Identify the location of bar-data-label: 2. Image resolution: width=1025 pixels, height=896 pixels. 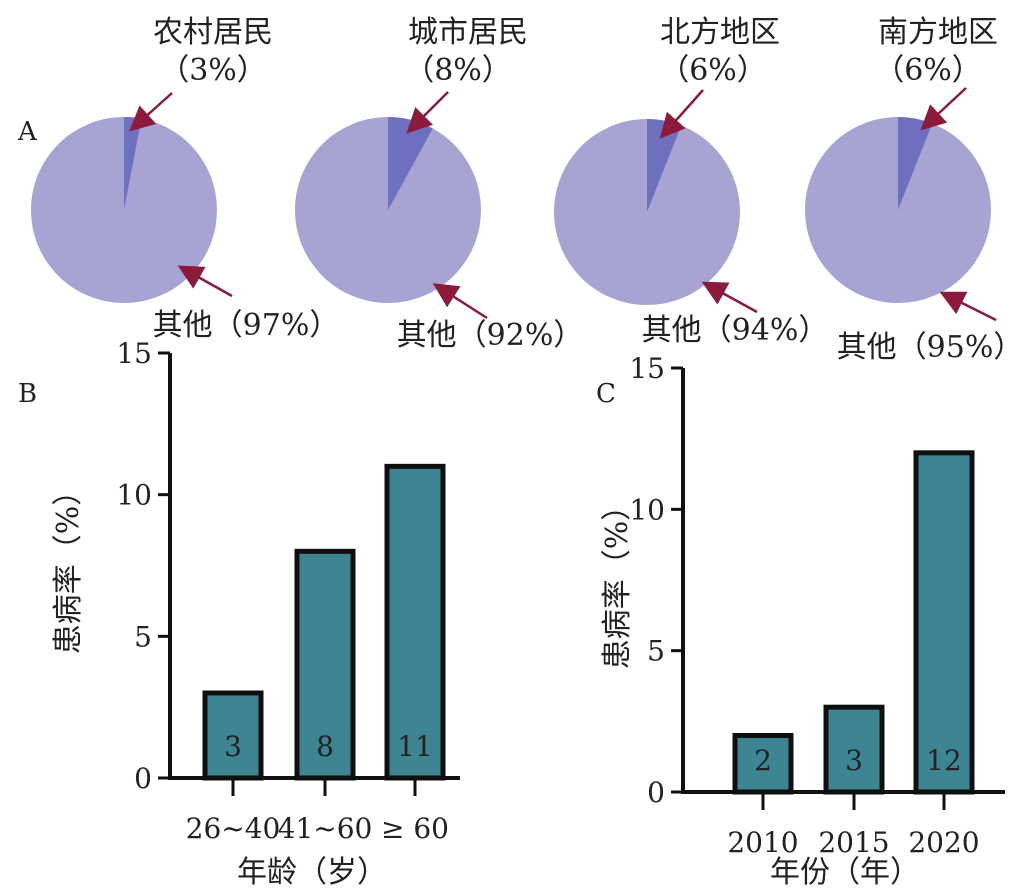
(763, 760).